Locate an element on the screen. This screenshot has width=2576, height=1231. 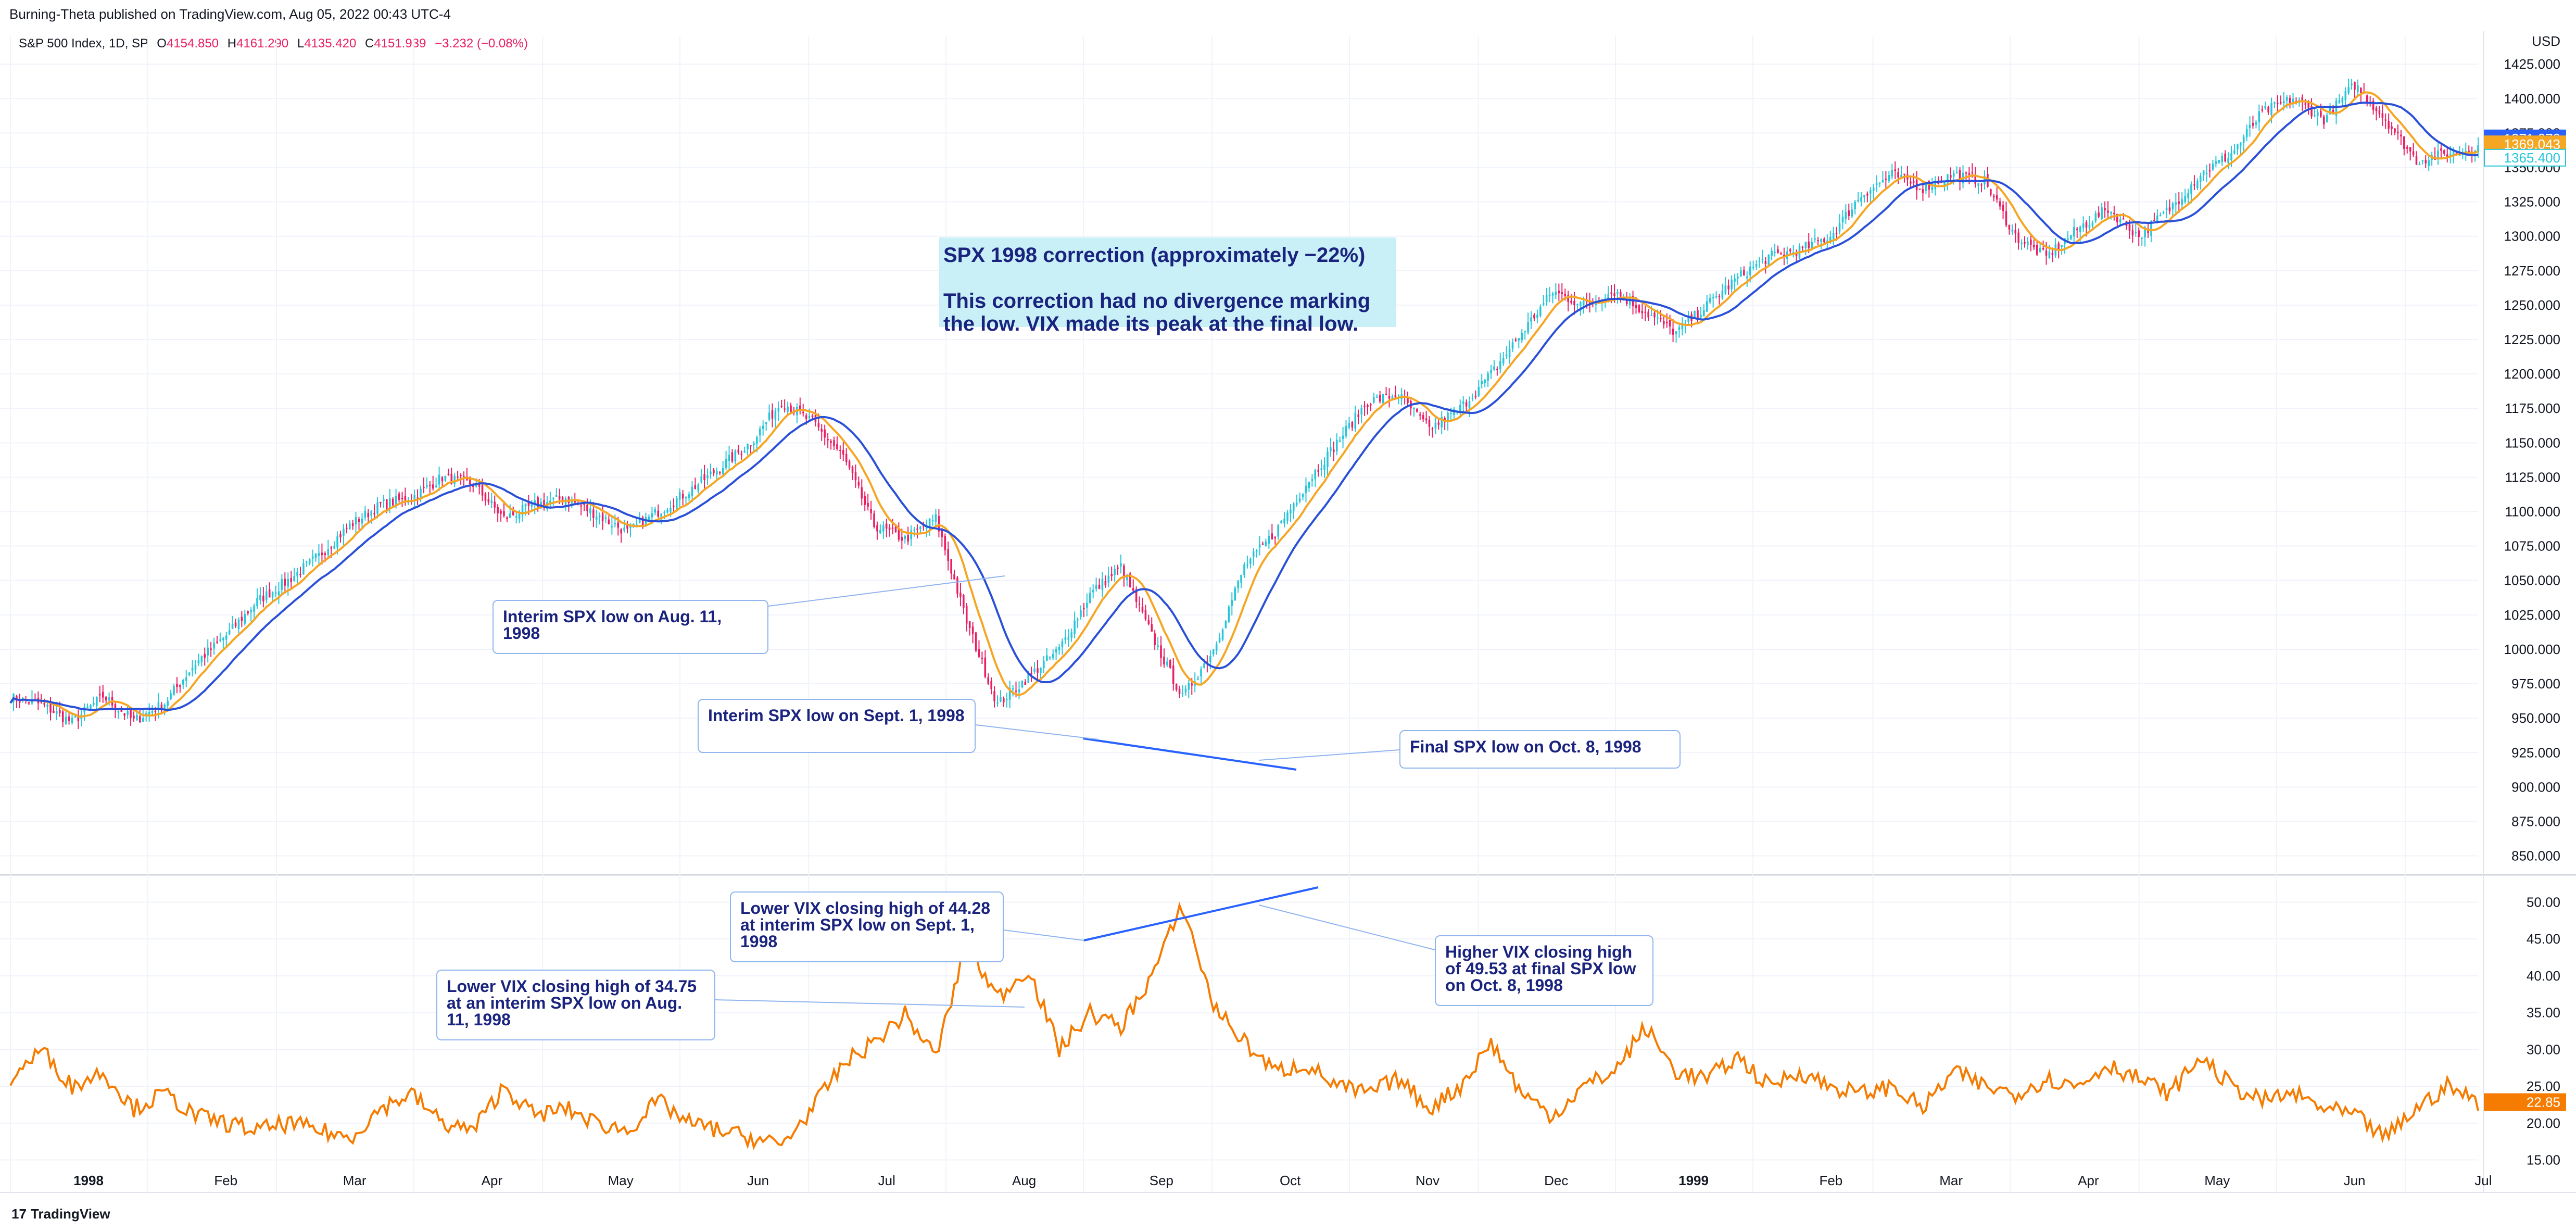
symbol-name: S&P 500 Index, 1D, SP is located at coordinates (83, 43).